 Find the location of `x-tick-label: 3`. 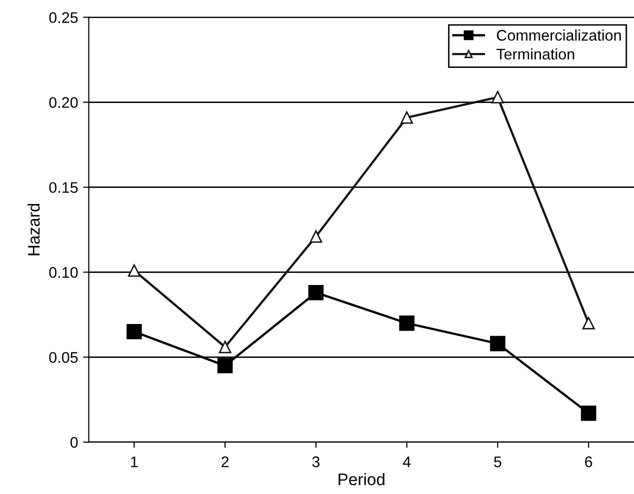

x-tick-label: 3 is located at coordinates (316, 462).